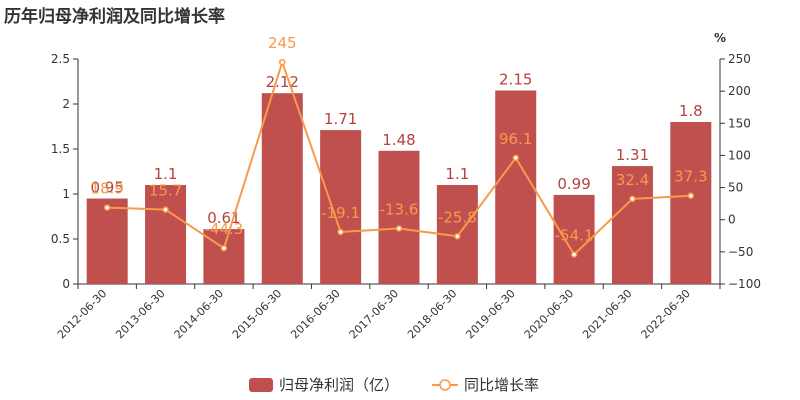 This screenshot has width=800, height=400. Describe the element at coordinates (60, 149) in the screenshot. I see `left-axis-tick-label: 1.5` at that location.